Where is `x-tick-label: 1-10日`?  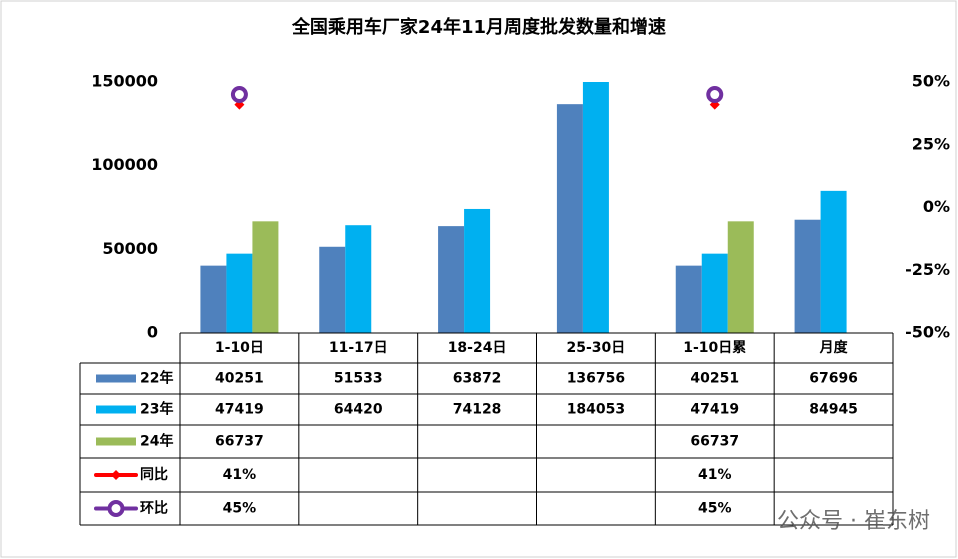
x-tick-label: 1-10日 is located at coordinates (239, 348).